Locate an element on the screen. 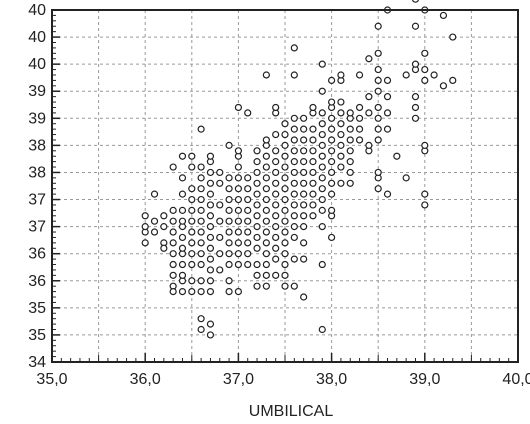 The width and height of the screenshot is (530, 424). y-tick-label: 39 is located at coordinates (37, 118).